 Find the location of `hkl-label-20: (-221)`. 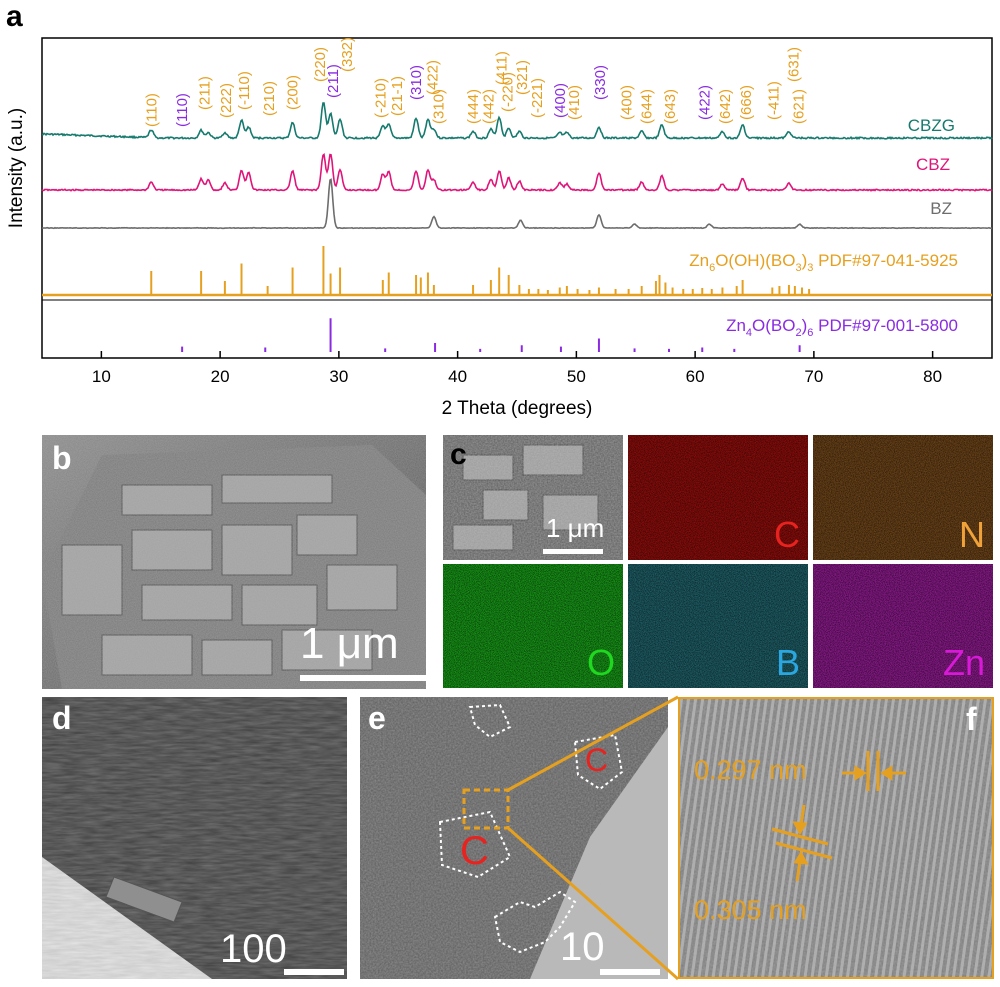

hkl-label-20: (-221) is located at coordinates (537, 98).